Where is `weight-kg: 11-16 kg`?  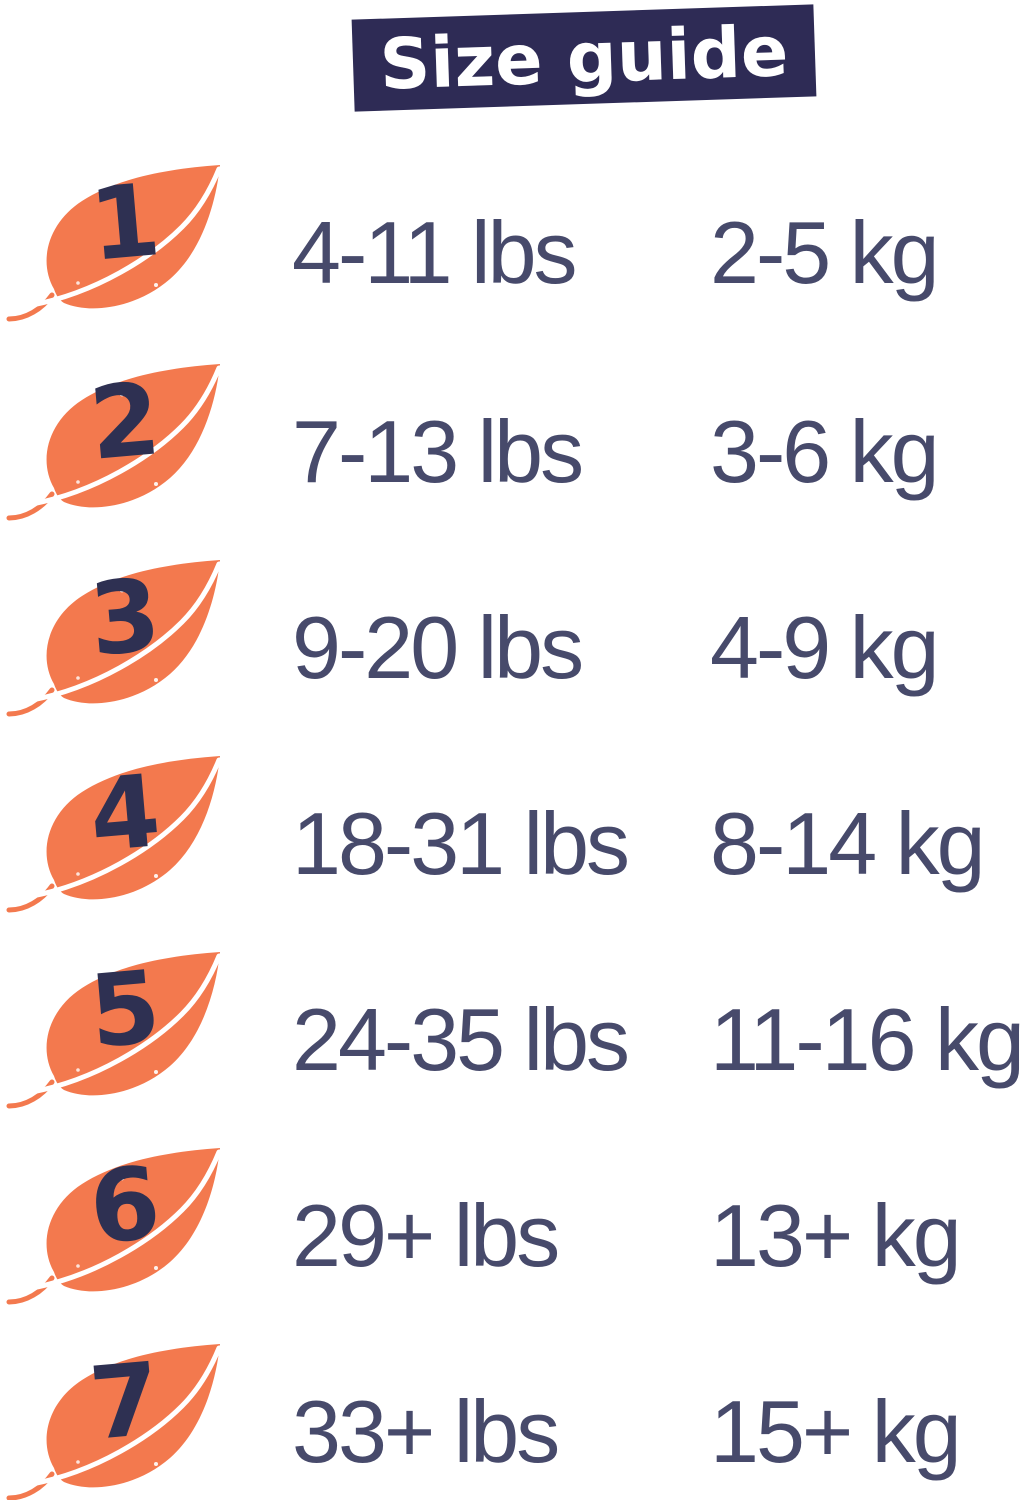
weight-kg: 11-16 kg is located at coordinates (867, 1039).